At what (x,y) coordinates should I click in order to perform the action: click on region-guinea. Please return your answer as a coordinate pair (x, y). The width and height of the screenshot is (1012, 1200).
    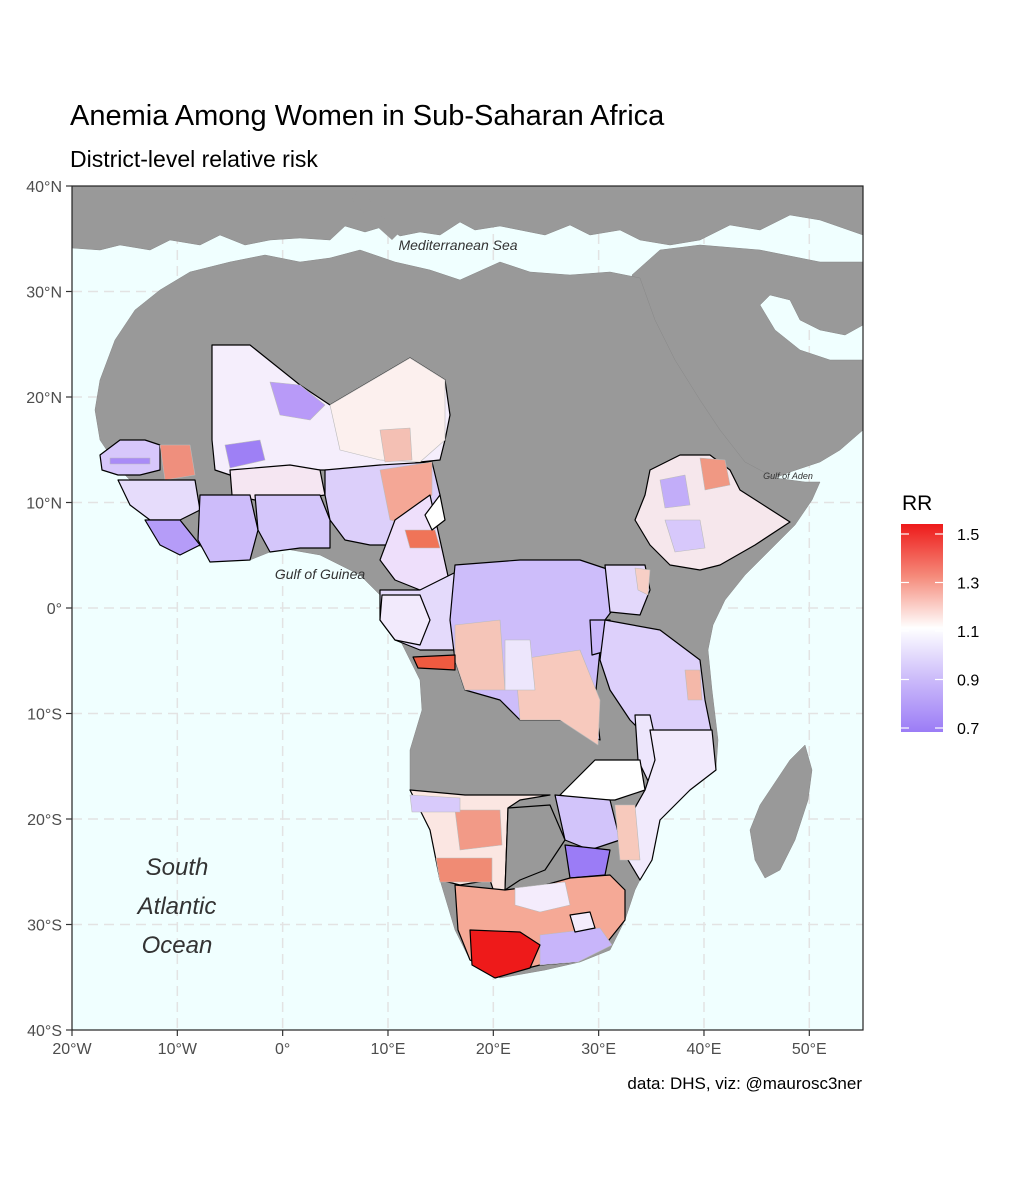
    Looking at the image, I should click on (159, 500).